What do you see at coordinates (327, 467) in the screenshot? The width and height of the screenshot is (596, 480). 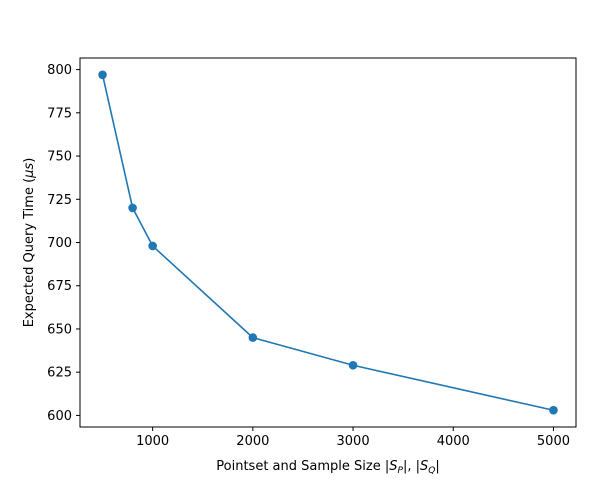 I see `x-axis-title: Pointset and Sample Size |SP|, |SQ|` at bounding box center [327, 467].